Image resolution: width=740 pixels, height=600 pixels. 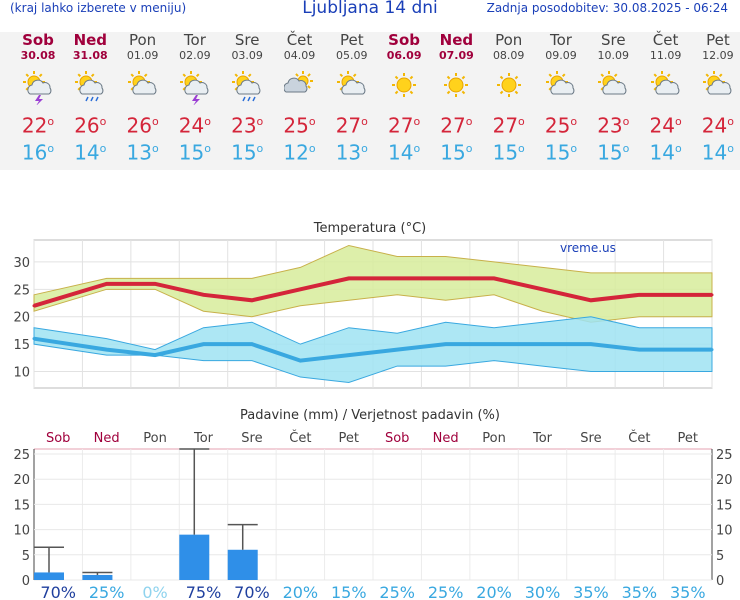 What do you see at coordinates (143, 98) in the screenshot?
I see `day-column: Pon 01.09 26o 13o` at bounding box center [143, 98].